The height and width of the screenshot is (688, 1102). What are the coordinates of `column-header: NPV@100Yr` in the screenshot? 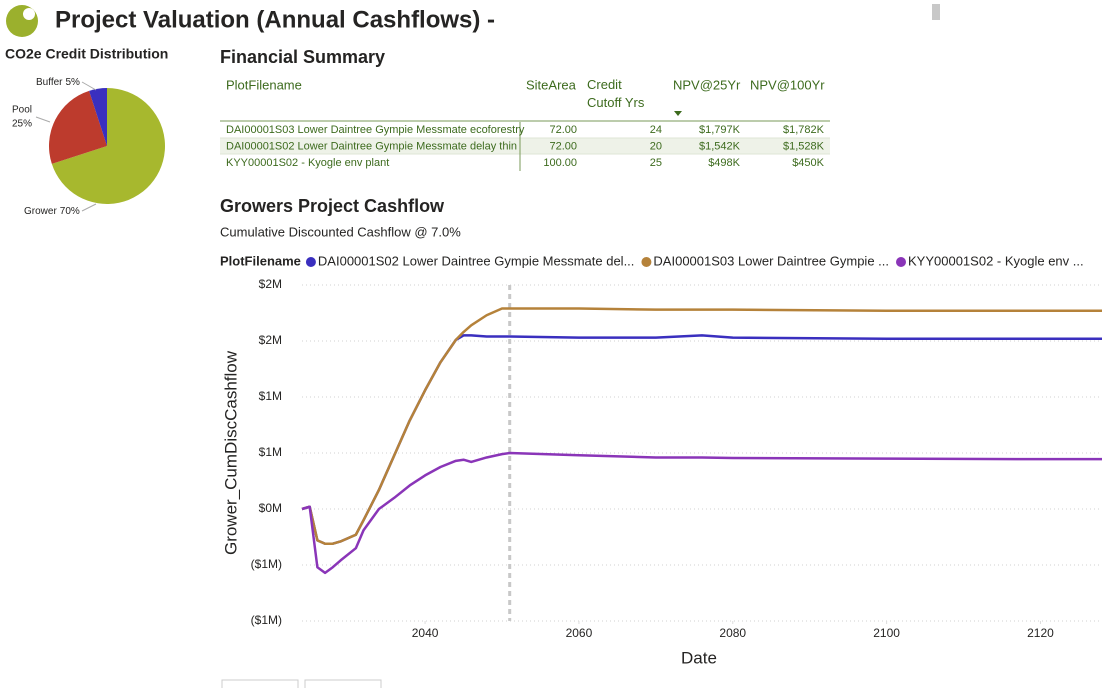 It's located at (787, 84).